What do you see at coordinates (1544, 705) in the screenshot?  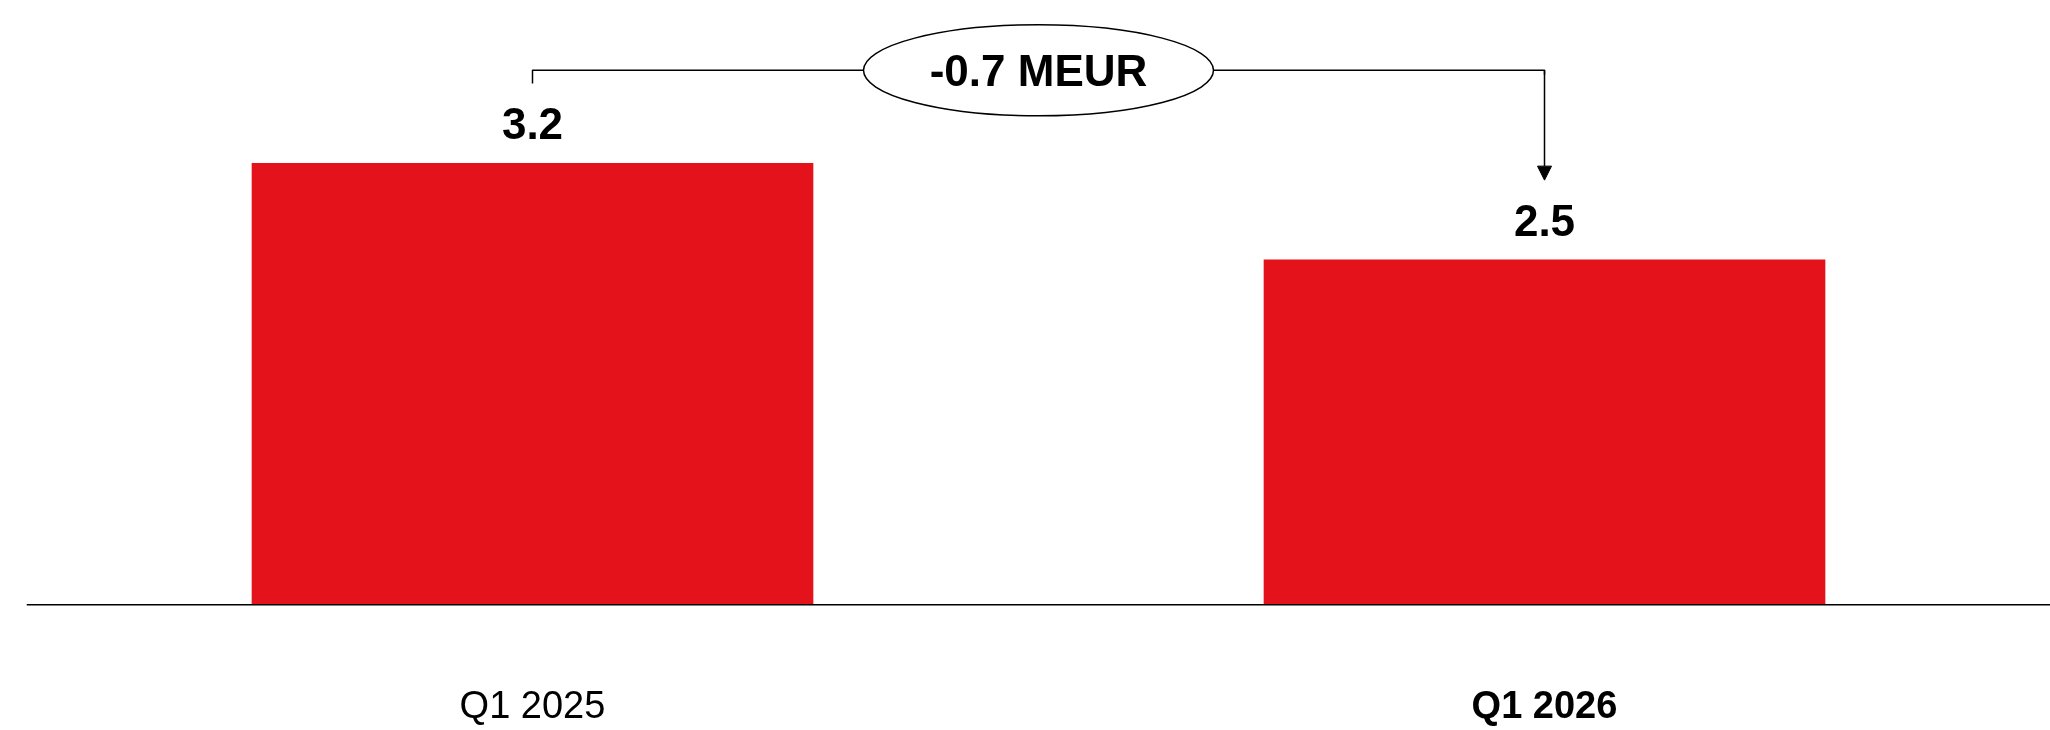 I see `x-tick-label: Q1 2026` at bounding box center [1544, 705].